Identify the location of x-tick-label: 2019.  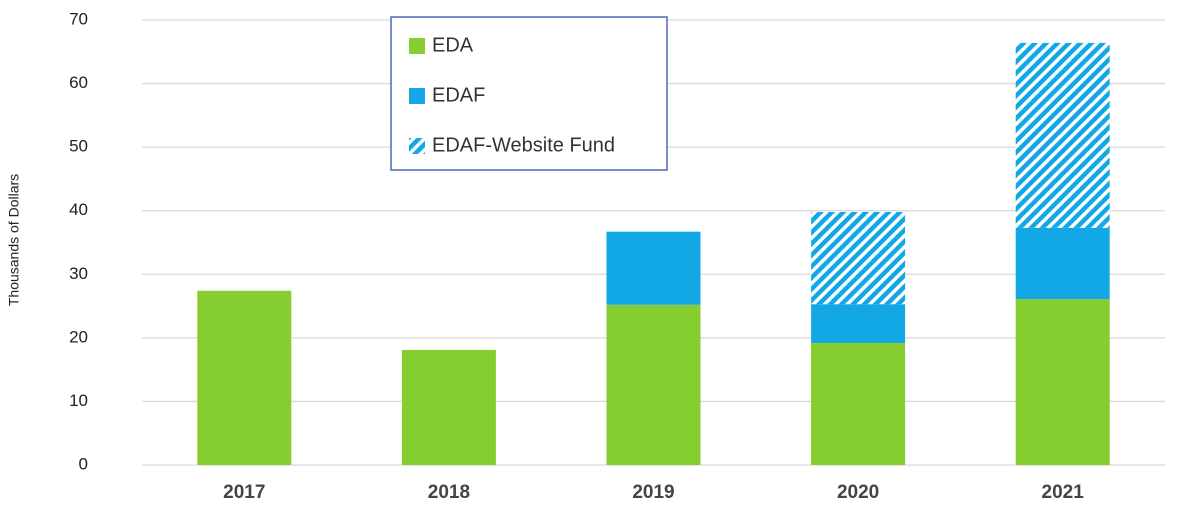
(653, 492).